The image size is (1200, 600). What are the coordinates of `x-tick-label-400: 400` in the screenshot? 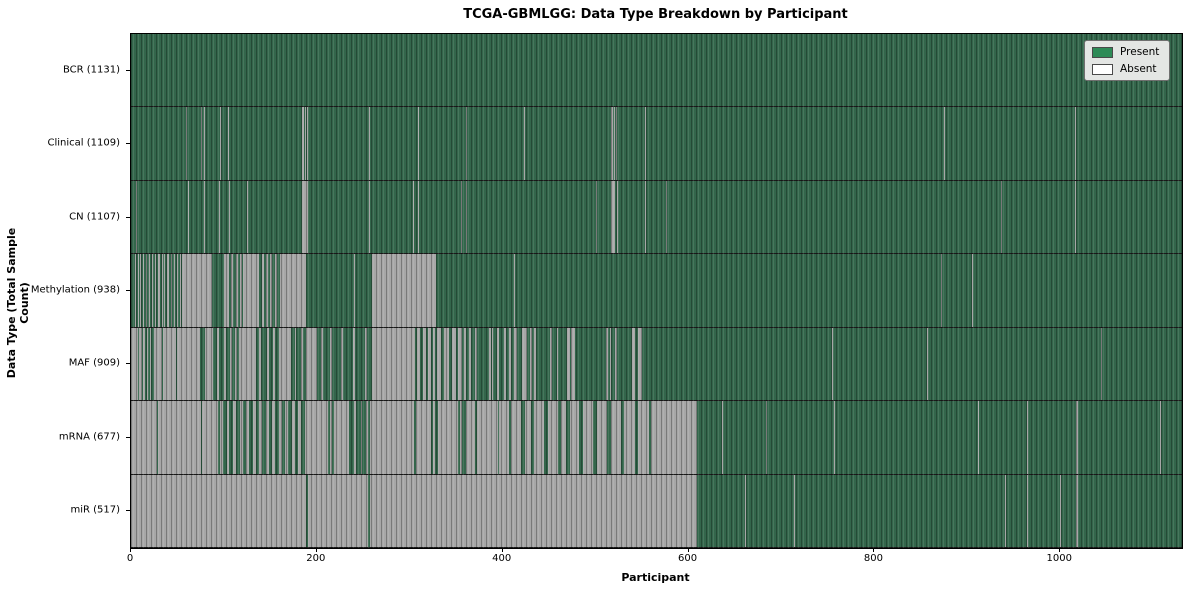 It's located at (502, 558).